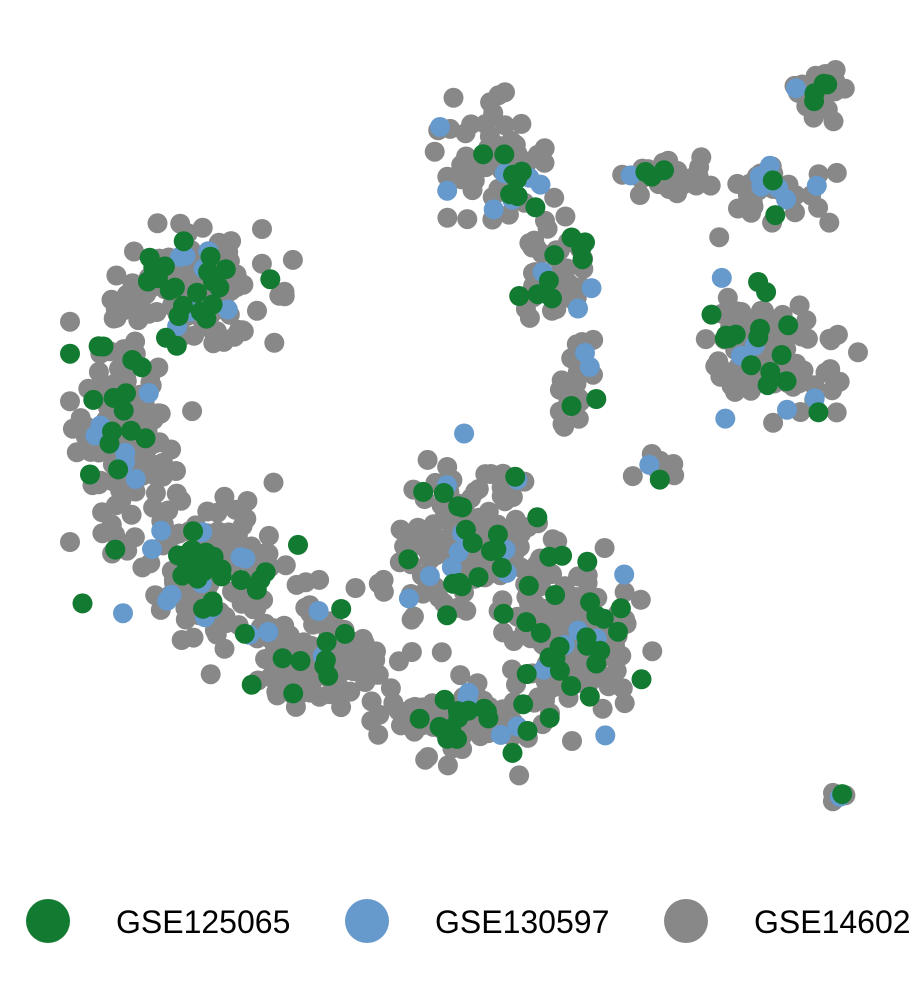  What do you see at coordinates (686, 921) in the screenshot?
I see `legend-swatch-gse14602` at bounding box center [686, 921].